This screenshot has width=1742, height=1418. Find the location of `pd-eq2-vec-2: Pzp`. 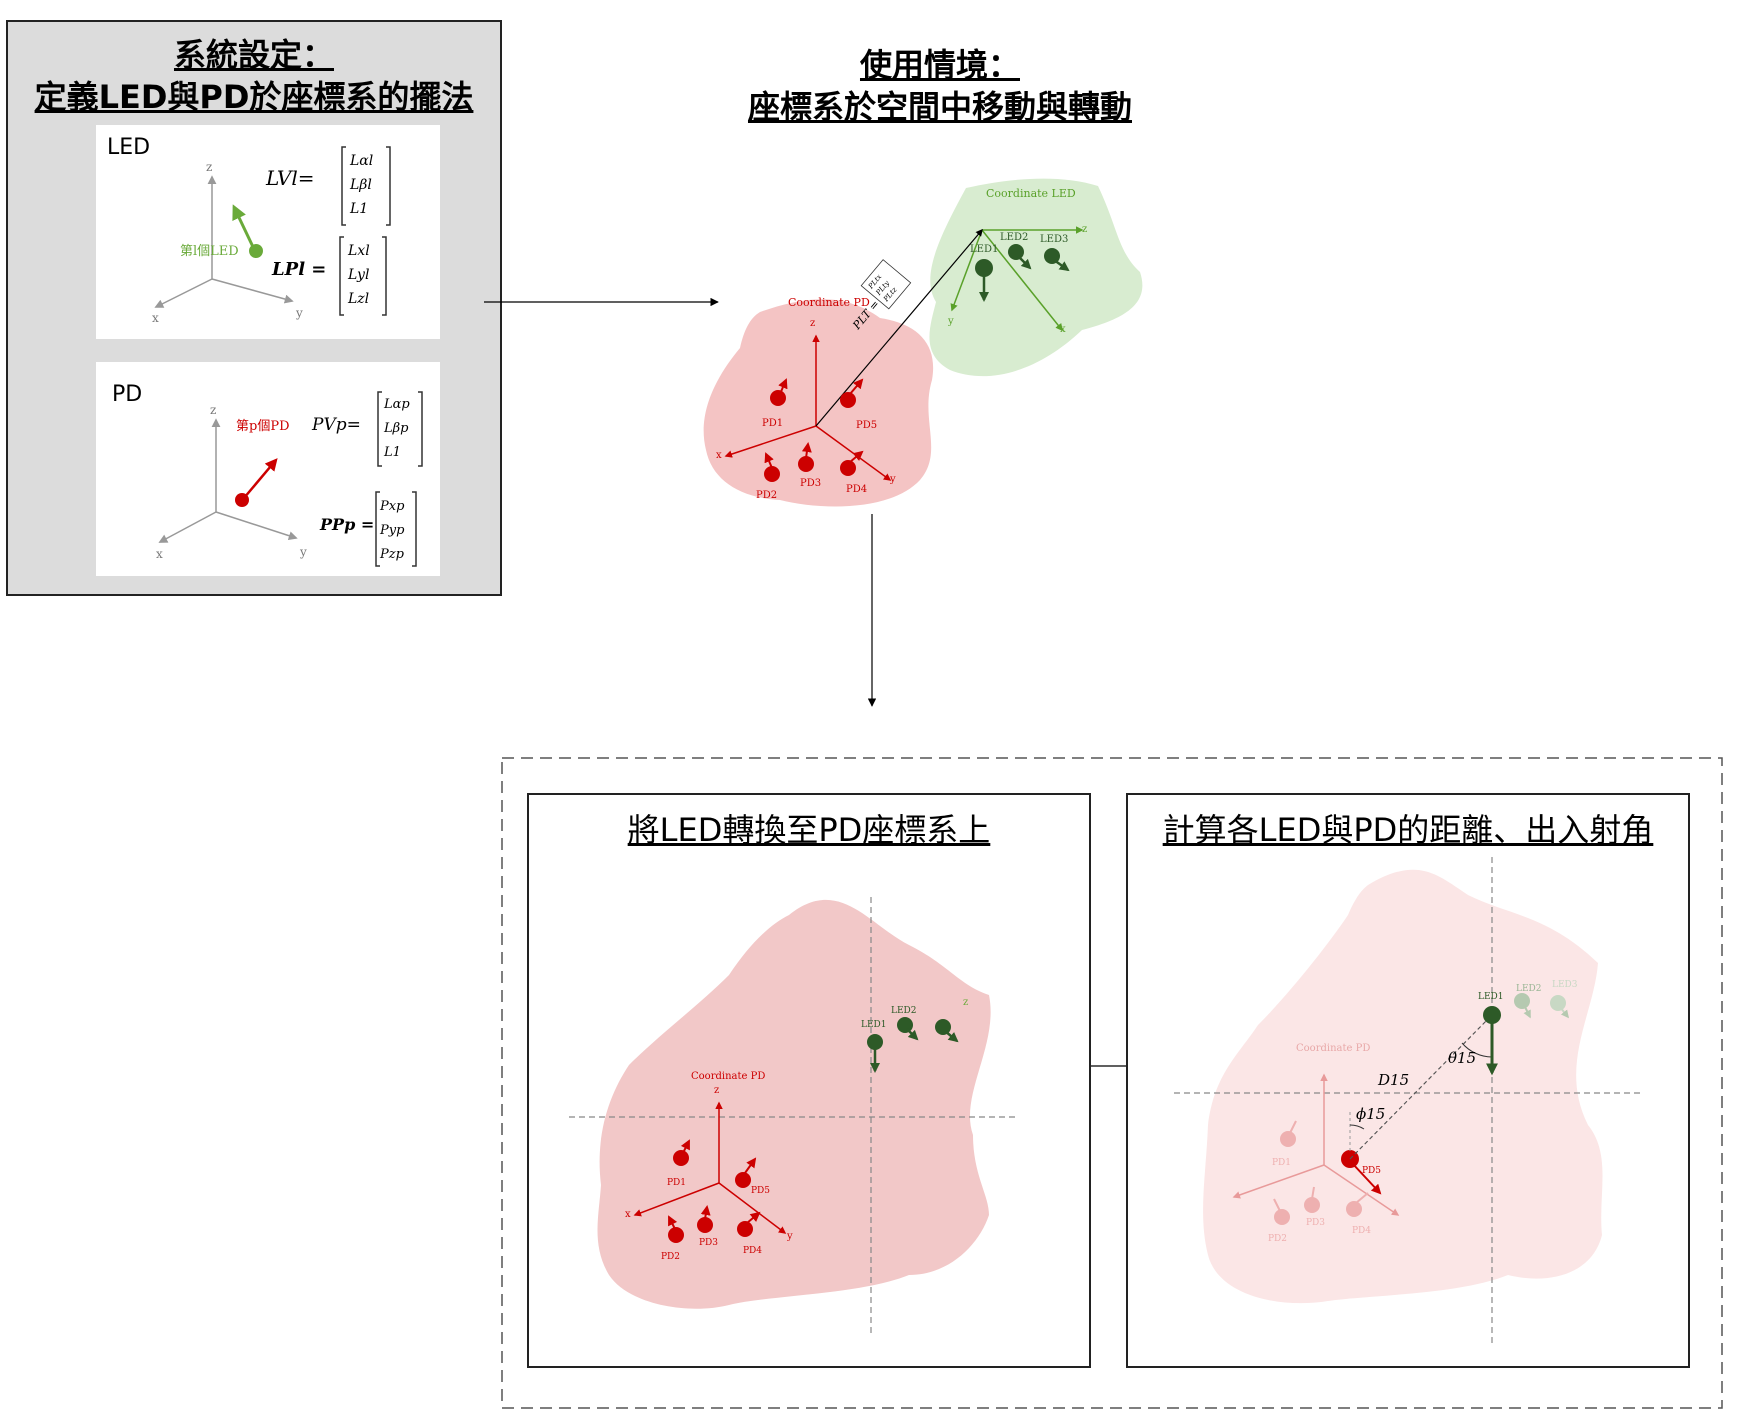

pd-eq2-vec-2: Pzp is located at coordinates (392, 554).